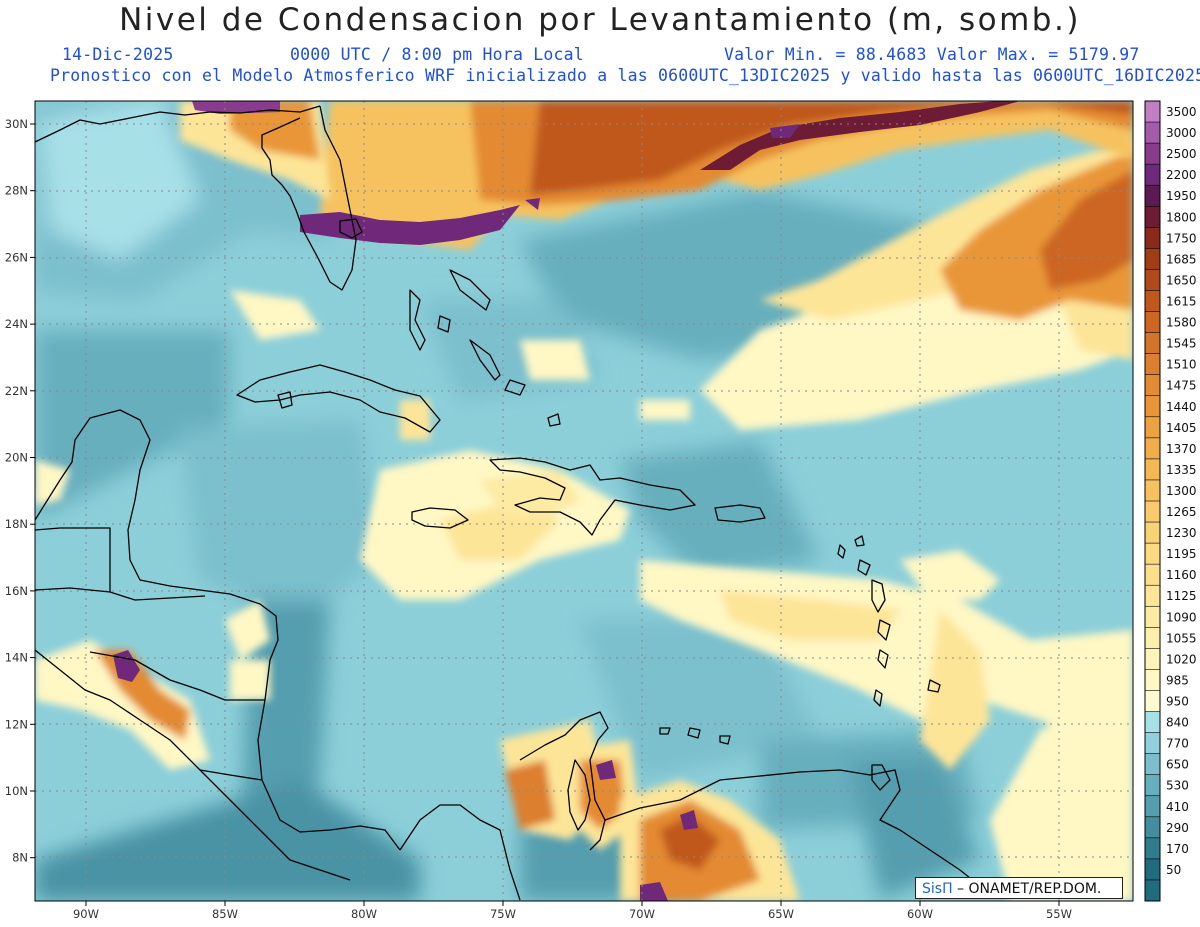 This screenshot has width=1200, height=927. I want to click on forecast-date: 14-Dic-2025, so click(118, 54).